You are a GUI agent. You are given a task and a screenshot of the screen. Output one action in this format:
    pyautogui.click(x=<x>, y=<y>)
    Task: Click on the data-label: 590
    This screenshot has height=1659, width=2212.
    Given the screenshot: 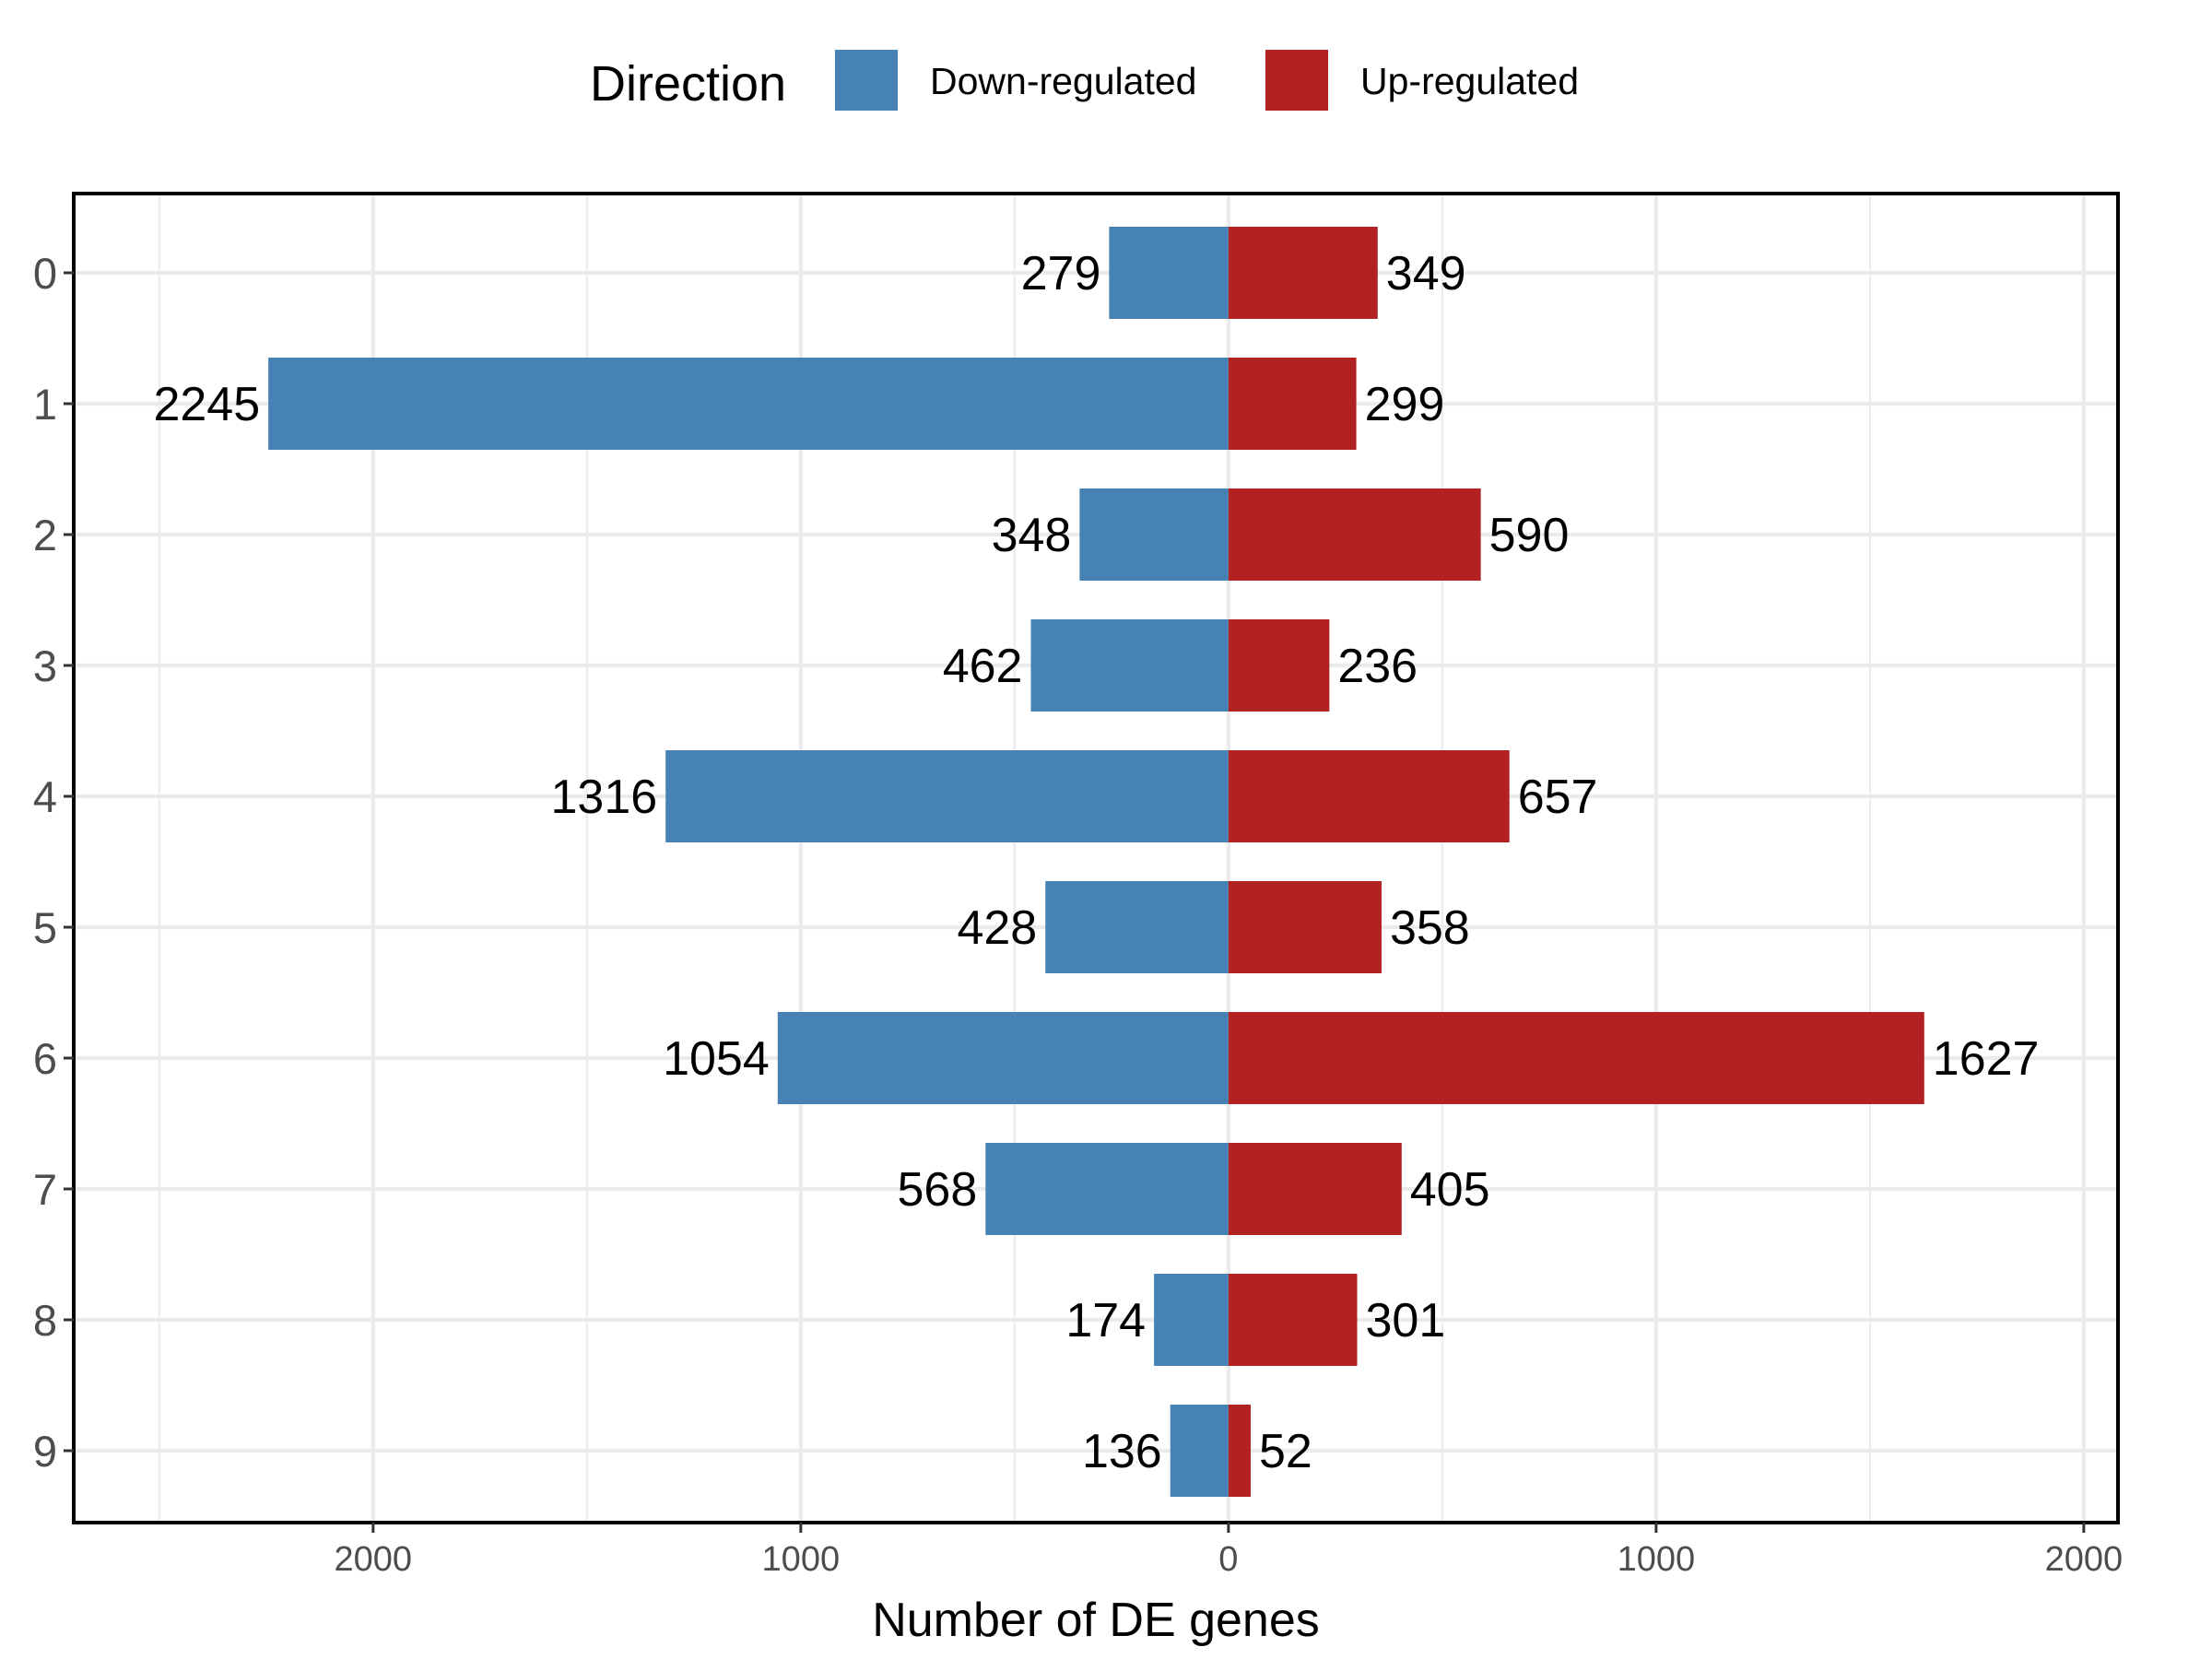 What is the action you would take?
    pyautogui.click(x=1529, y=535)
    